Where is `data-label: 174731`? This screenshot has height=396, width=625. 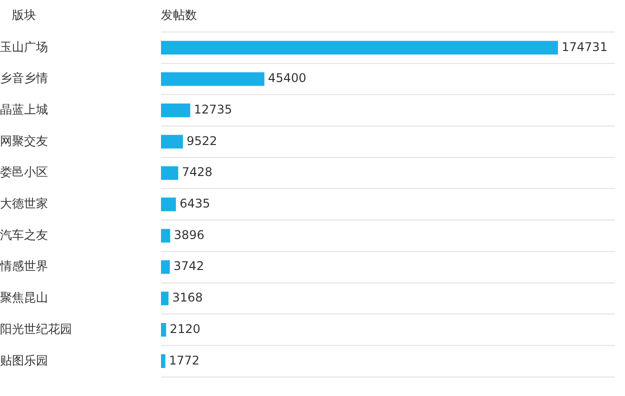 data-label: 174731 is located at coordinates (585, 47).